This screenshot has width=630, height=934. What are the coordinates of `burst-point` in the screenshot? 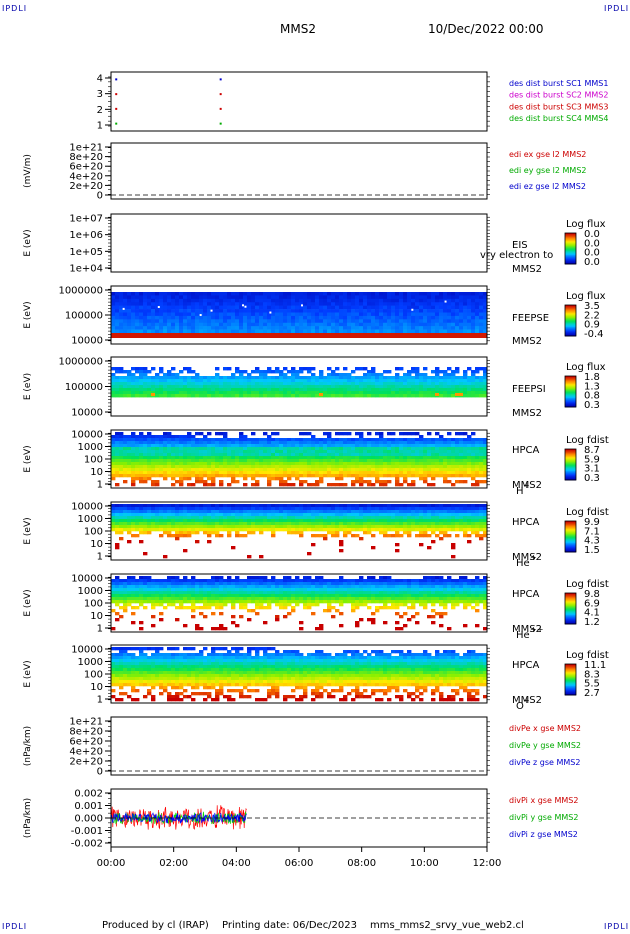 It's located at (116, 123).